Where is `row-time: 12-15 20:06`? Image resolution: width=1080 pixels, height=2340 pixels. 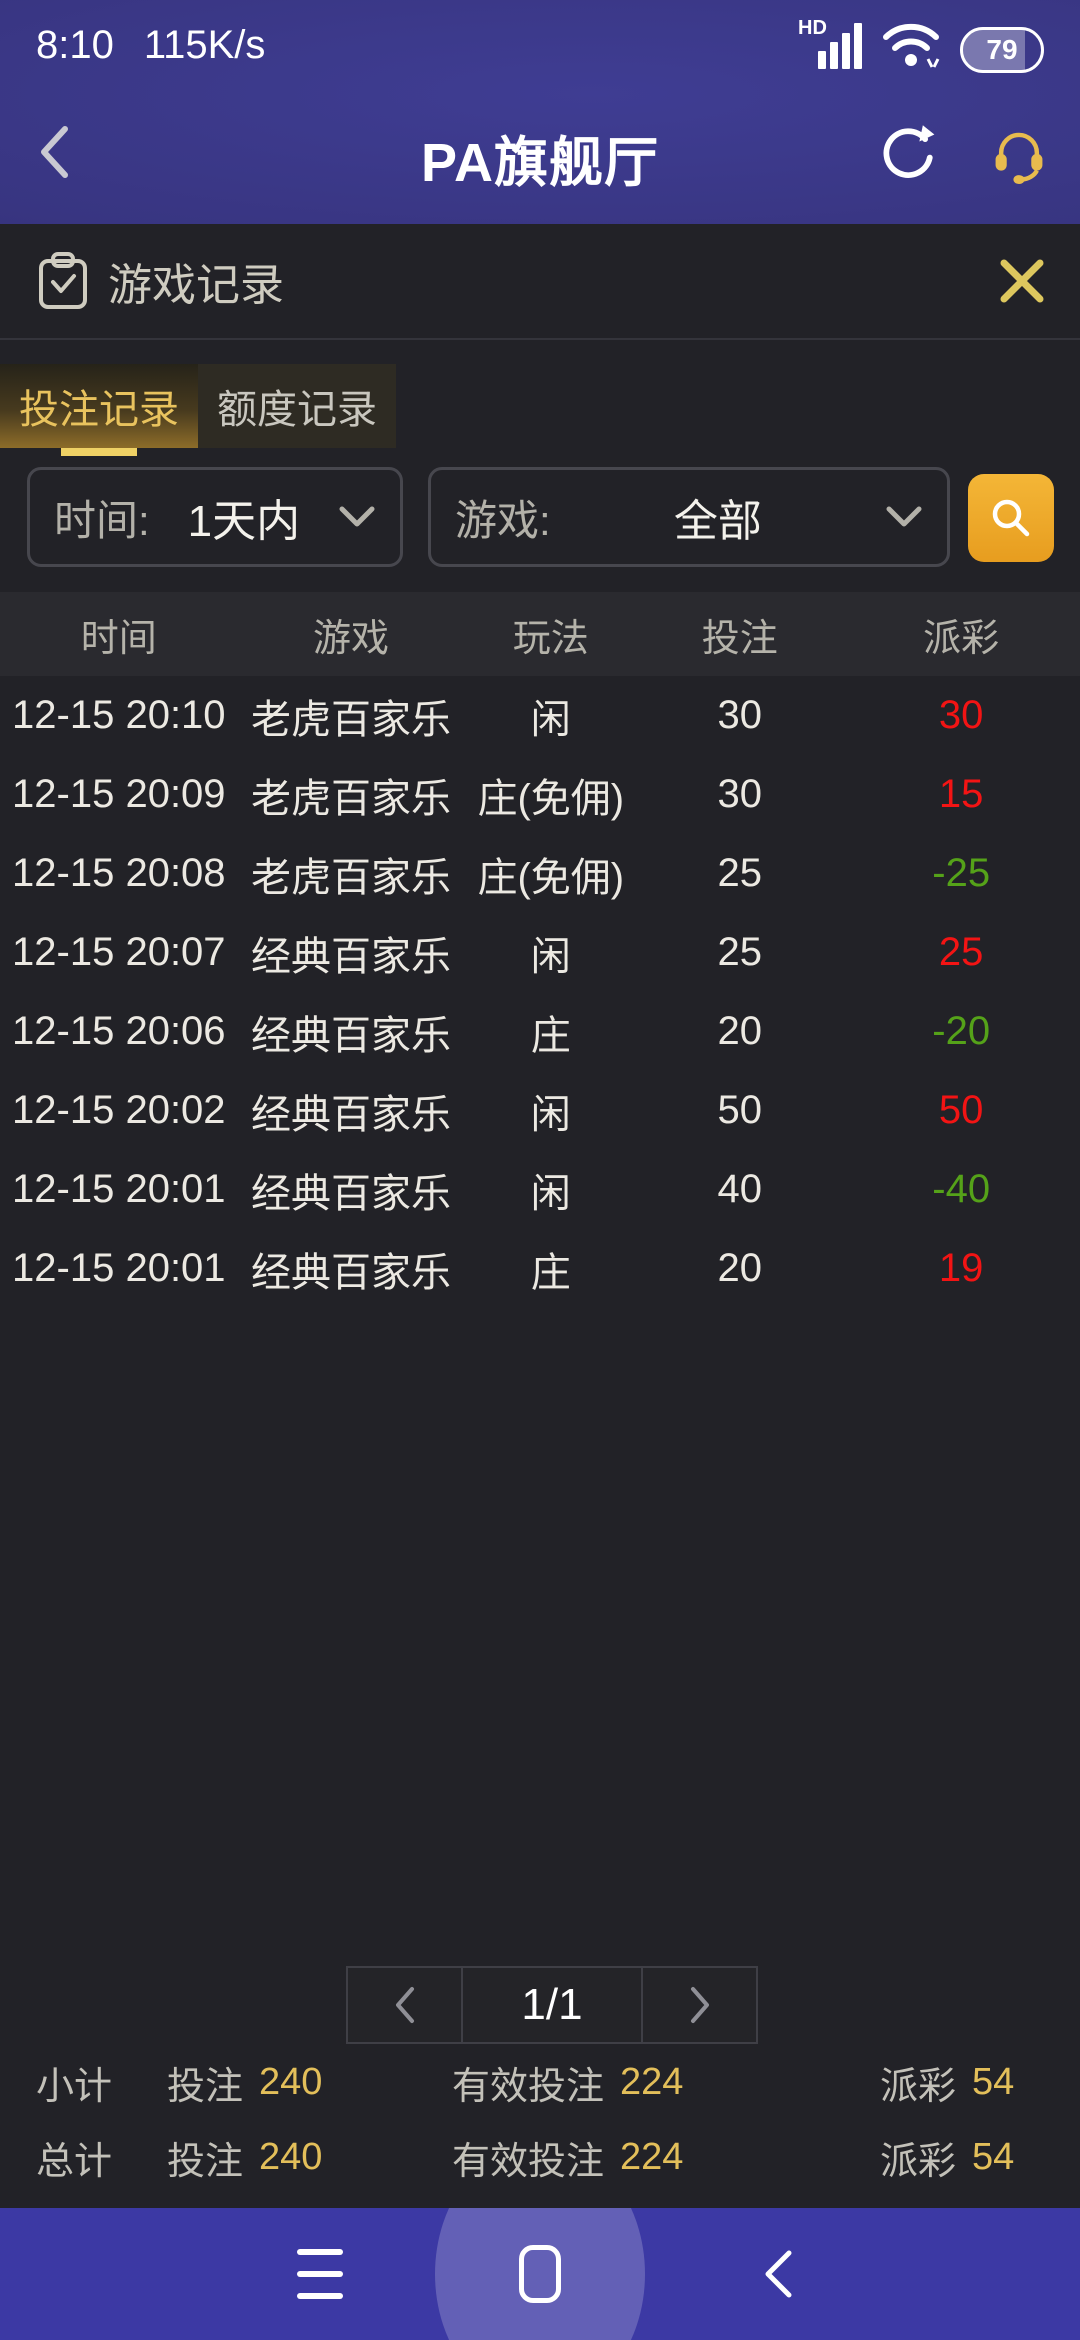 row-time: 12-15 20:06 is located at coordinates (119, 1031).